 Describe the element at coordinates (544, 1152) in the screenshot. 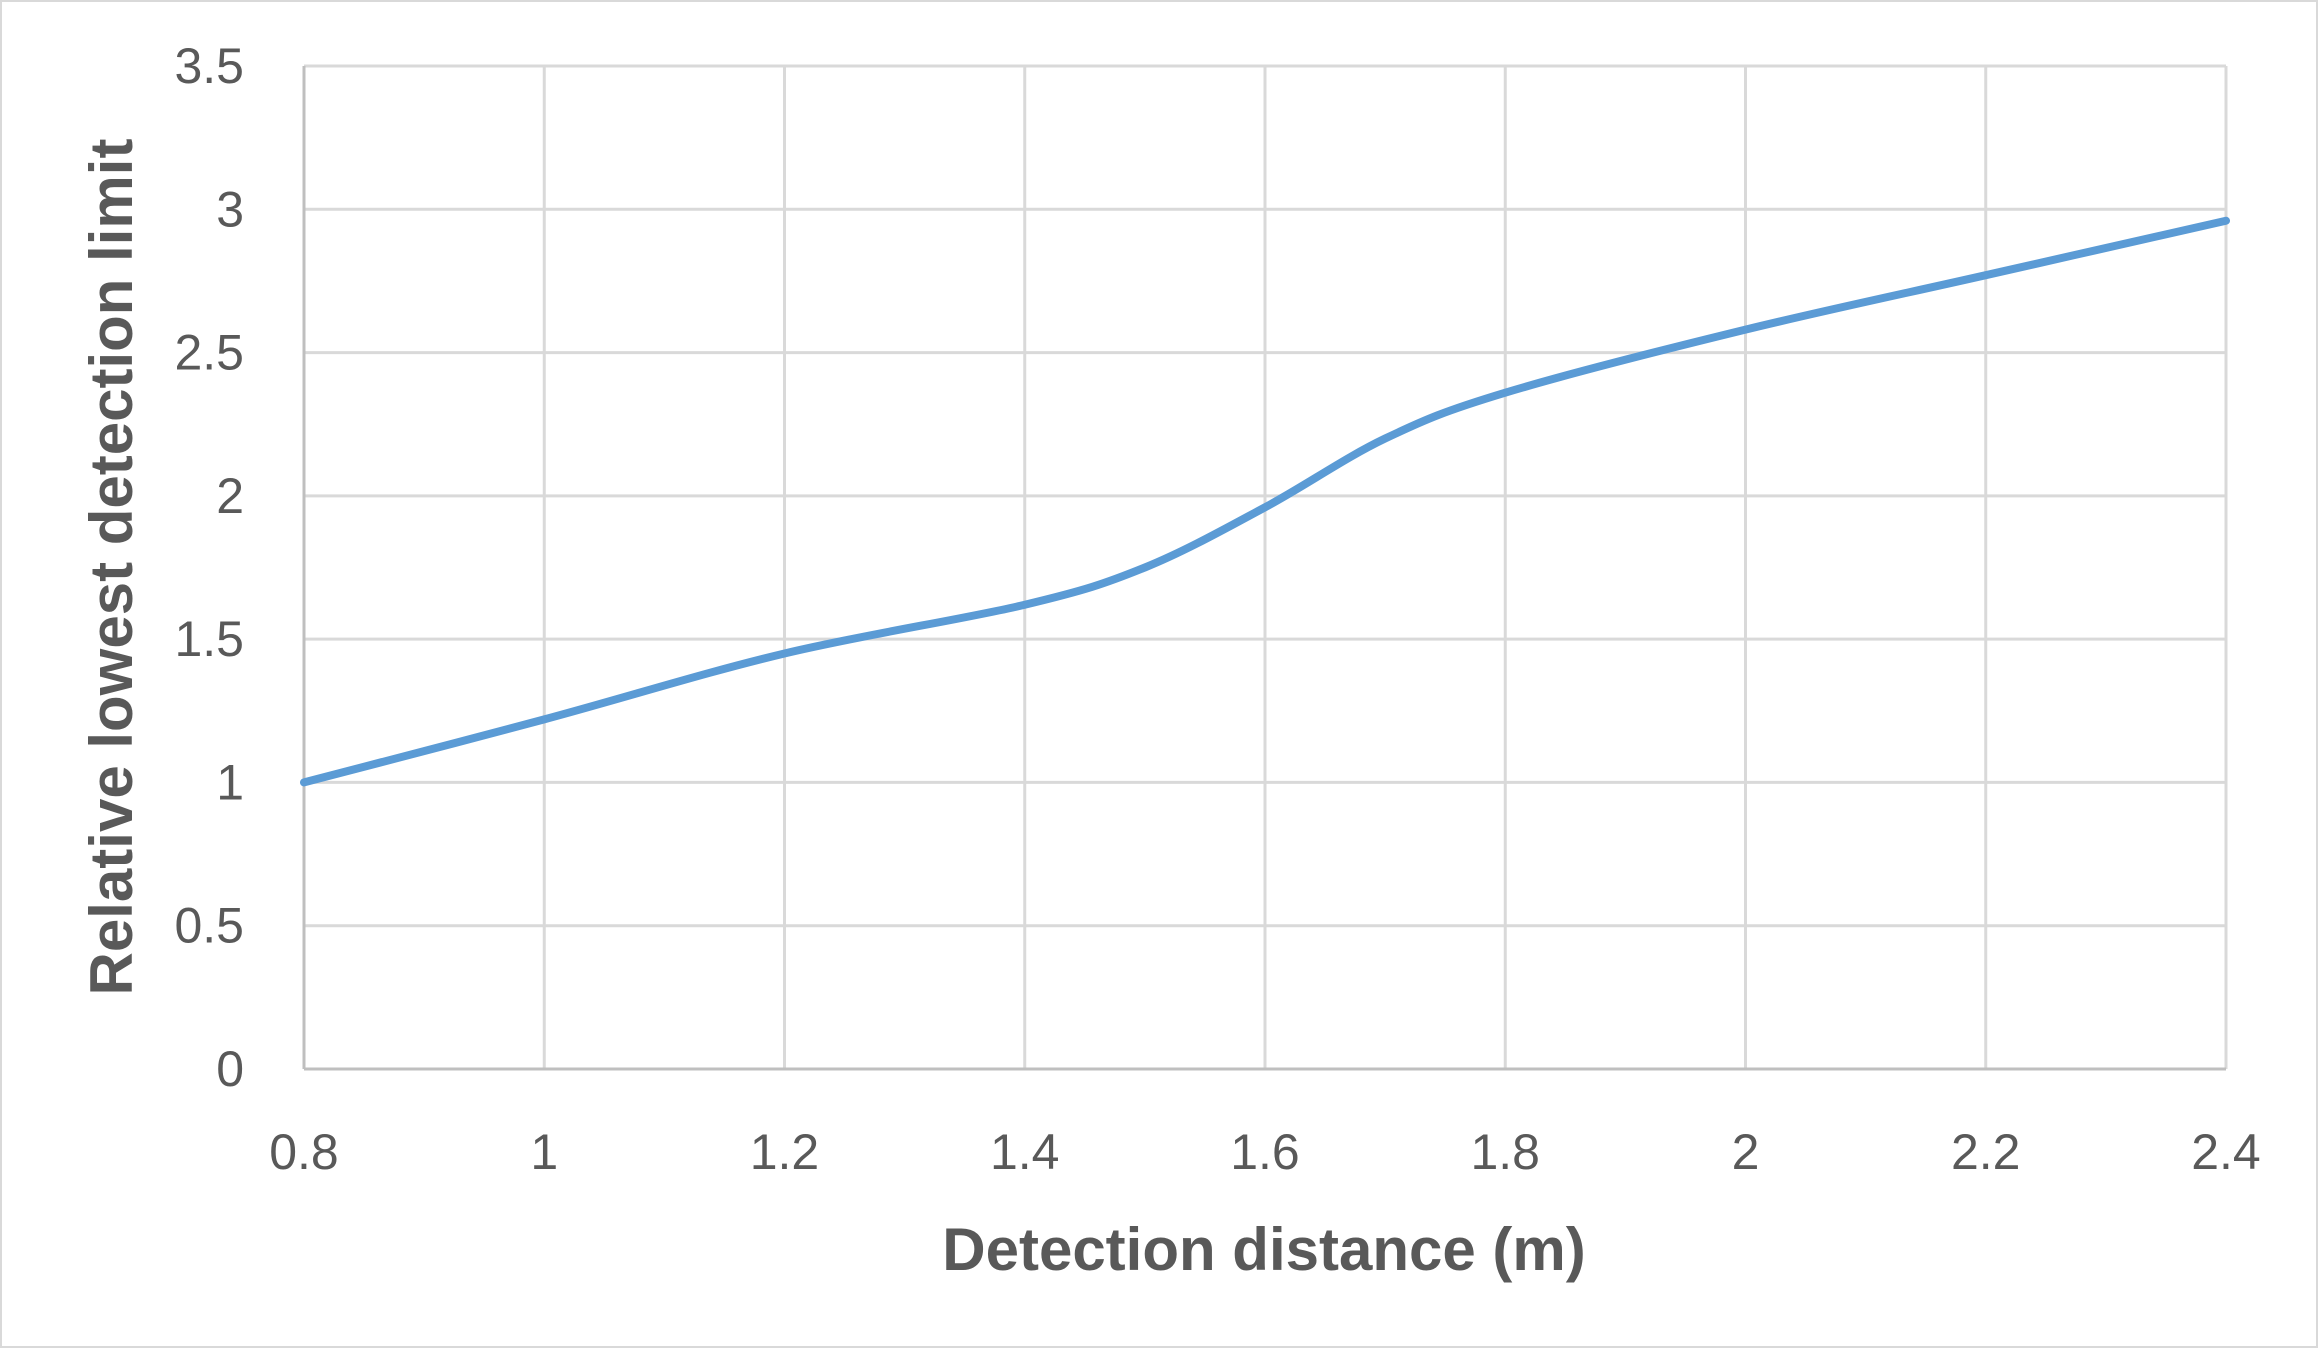

I see `x-tick-label: 1` at that location.